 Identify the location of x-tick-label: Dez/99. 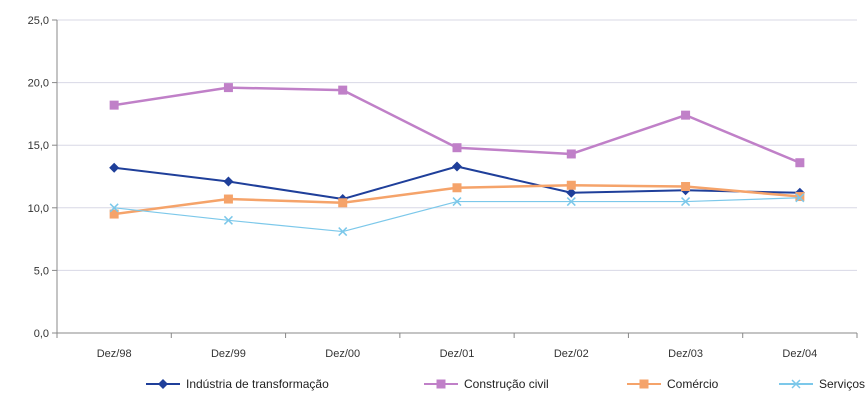
(228, 354).